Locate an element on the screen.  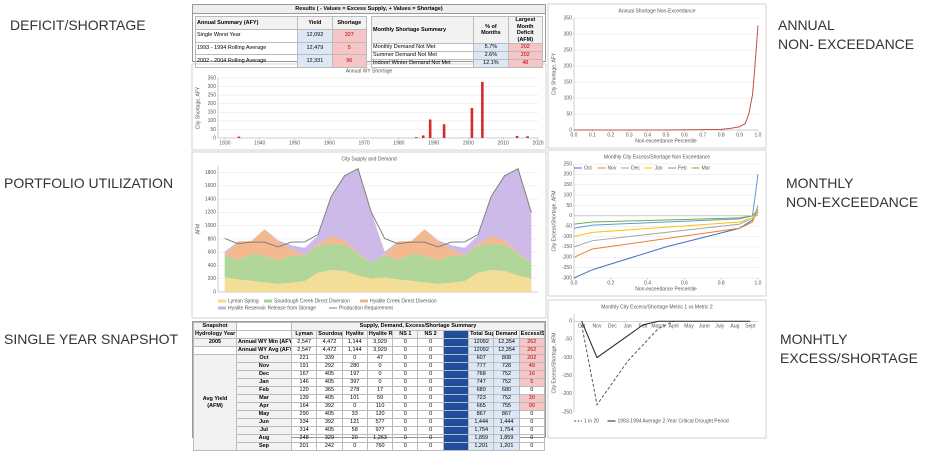
y-tick-label: 1600 is located at coordinates (210, 186).